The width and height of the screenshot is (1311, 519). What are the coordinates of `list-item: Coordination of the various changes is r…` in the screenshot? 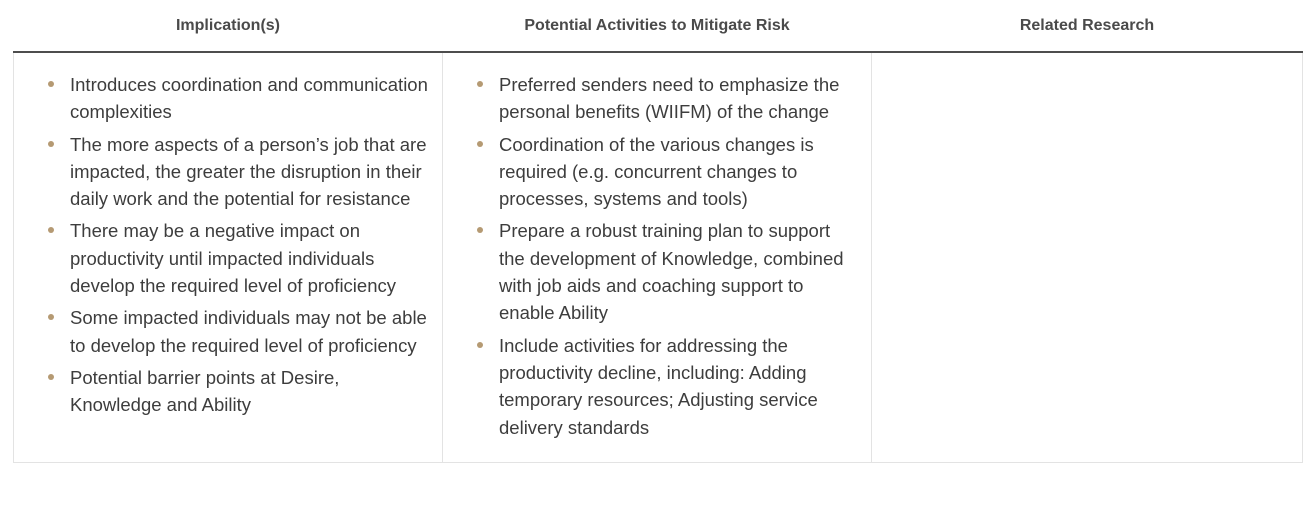 It's located at (667, 172).